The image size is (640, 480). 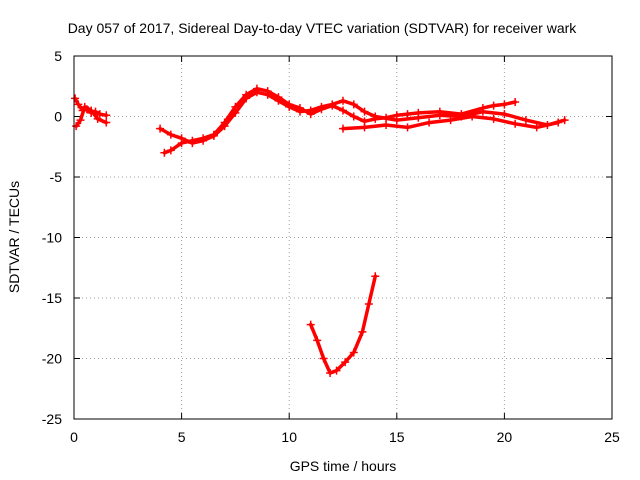 I want to click on y-tick-label: 0, so click(x=58, y=117).